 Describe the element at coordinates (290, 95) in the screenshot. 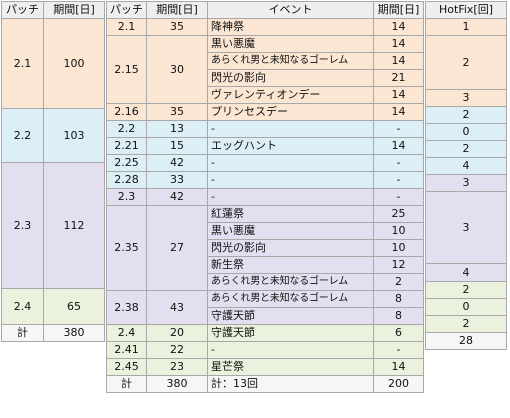

I see `event-cell: ヴァレンティオンデー` at that location.